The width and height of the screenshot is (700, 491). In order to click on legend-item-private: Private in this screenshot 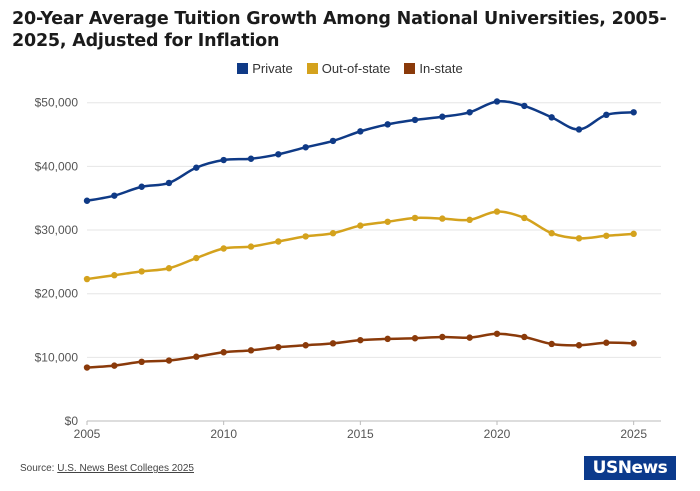, I will do `click(265, 68)`.